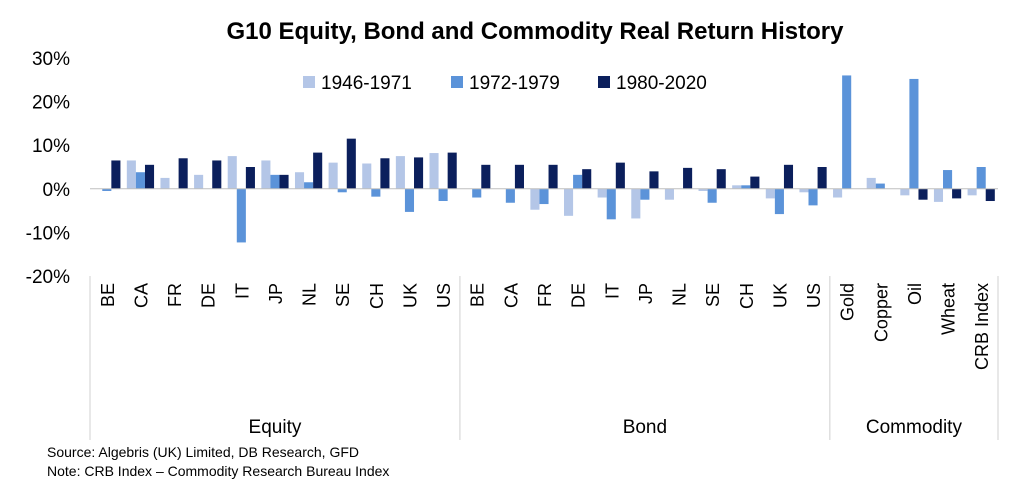  I want to click on category-label-equity-be: BE, so click(108, 295).